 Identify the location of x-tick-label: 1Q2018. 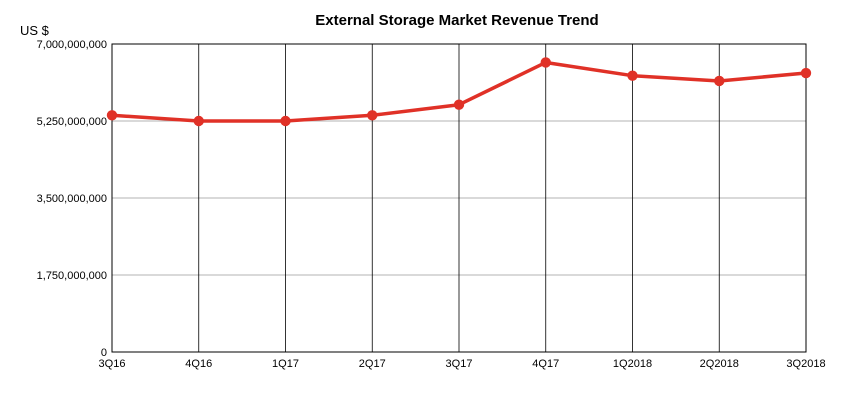
(632, 364).